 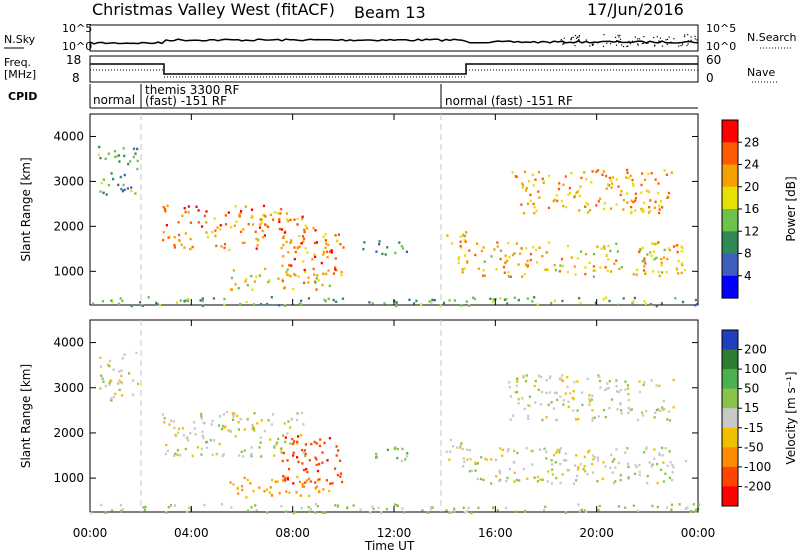 What do you see at coordinates (748, 276) in the screenshot?
I see `colorbar-tick-label: 4` at bounding box center [748, 276].